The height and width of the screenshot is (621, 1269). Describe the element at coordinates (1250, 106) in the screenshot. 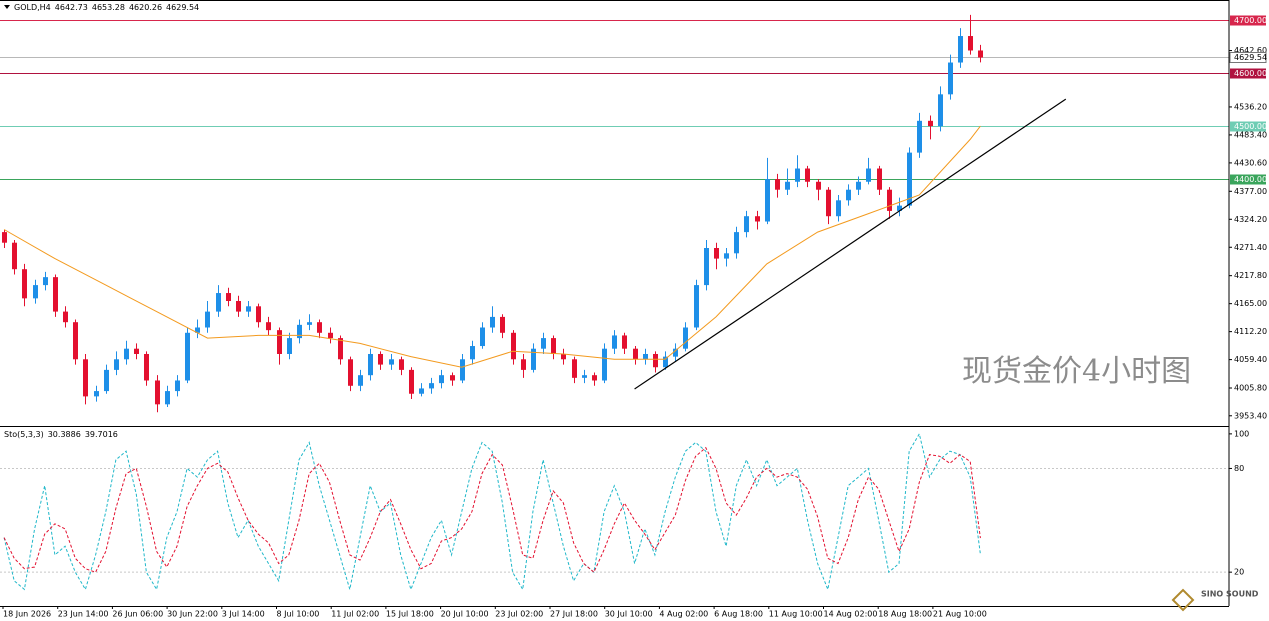

I see `y-tick-label: 4536.20` at that location.